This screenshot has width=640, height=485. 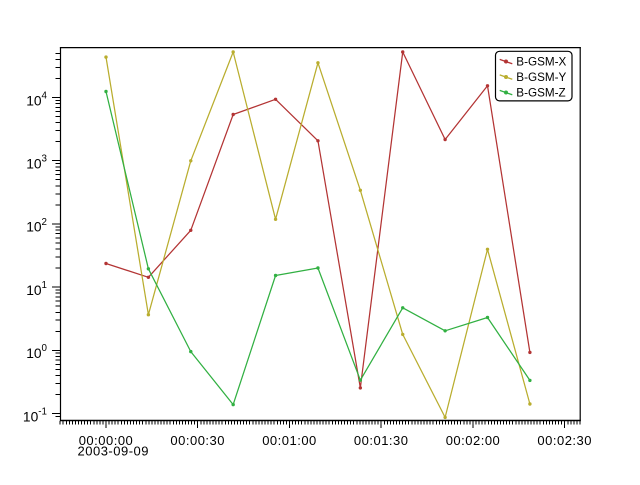 I want to click on svg-text: 2003-09-09, so click(x=114, y=451).